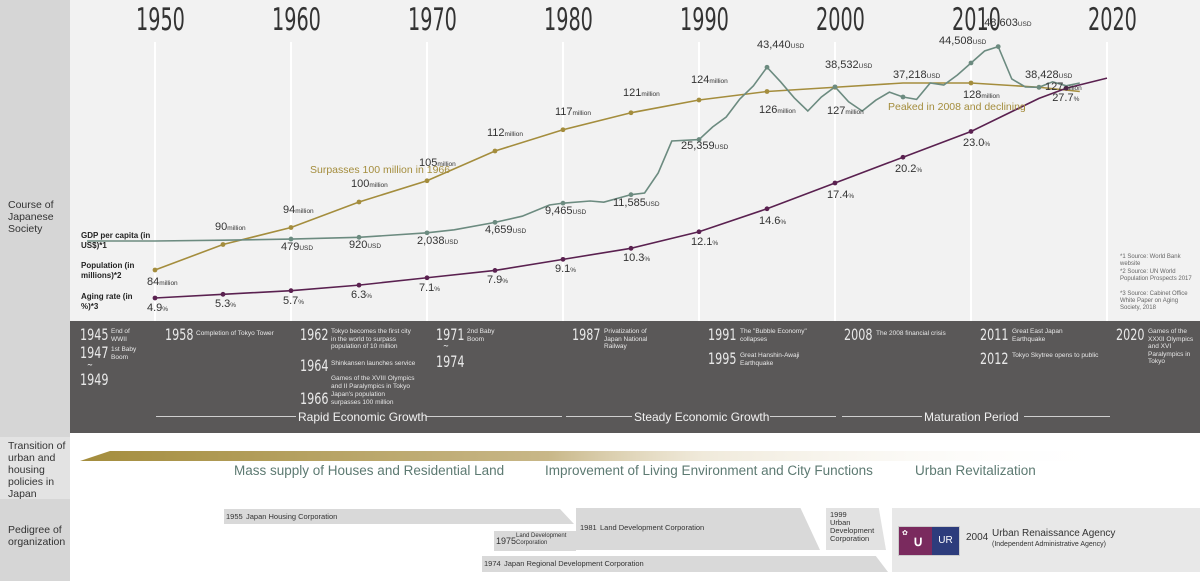 The height and width of the screenshot is (581, 1200). I want to click on gdp-value-label: 4,659USD, so click(505, 230).